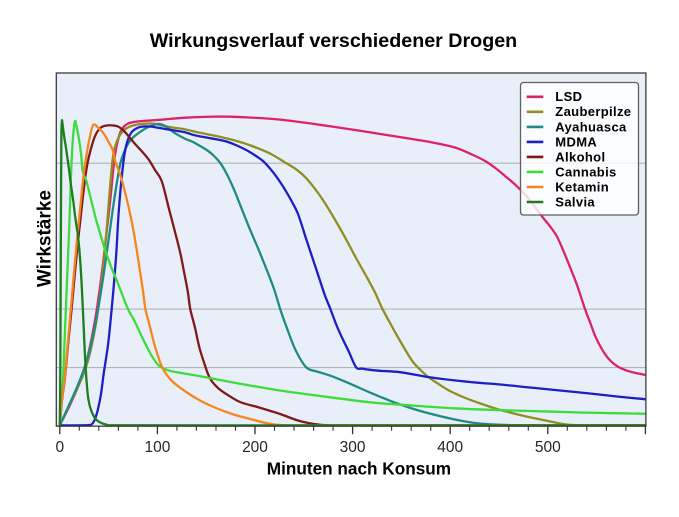 Image resolution: width=679 pixels, height=517 pixels. What do you see at coordinates (580, 156) in the screenshot?
I see `svg-text: Alkohol` at bounding box center [580, 156].